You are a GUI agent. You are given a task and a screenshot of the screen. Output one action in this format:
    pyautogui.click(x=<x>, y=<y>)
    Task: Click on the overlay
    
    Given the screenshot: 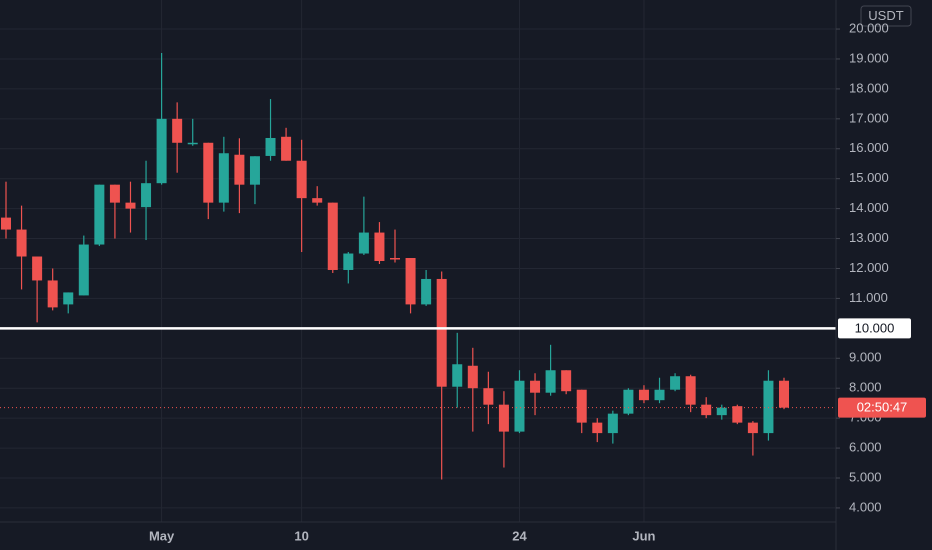 What is the action you would take?
    pyautogui.click(x=418, y=368)
    